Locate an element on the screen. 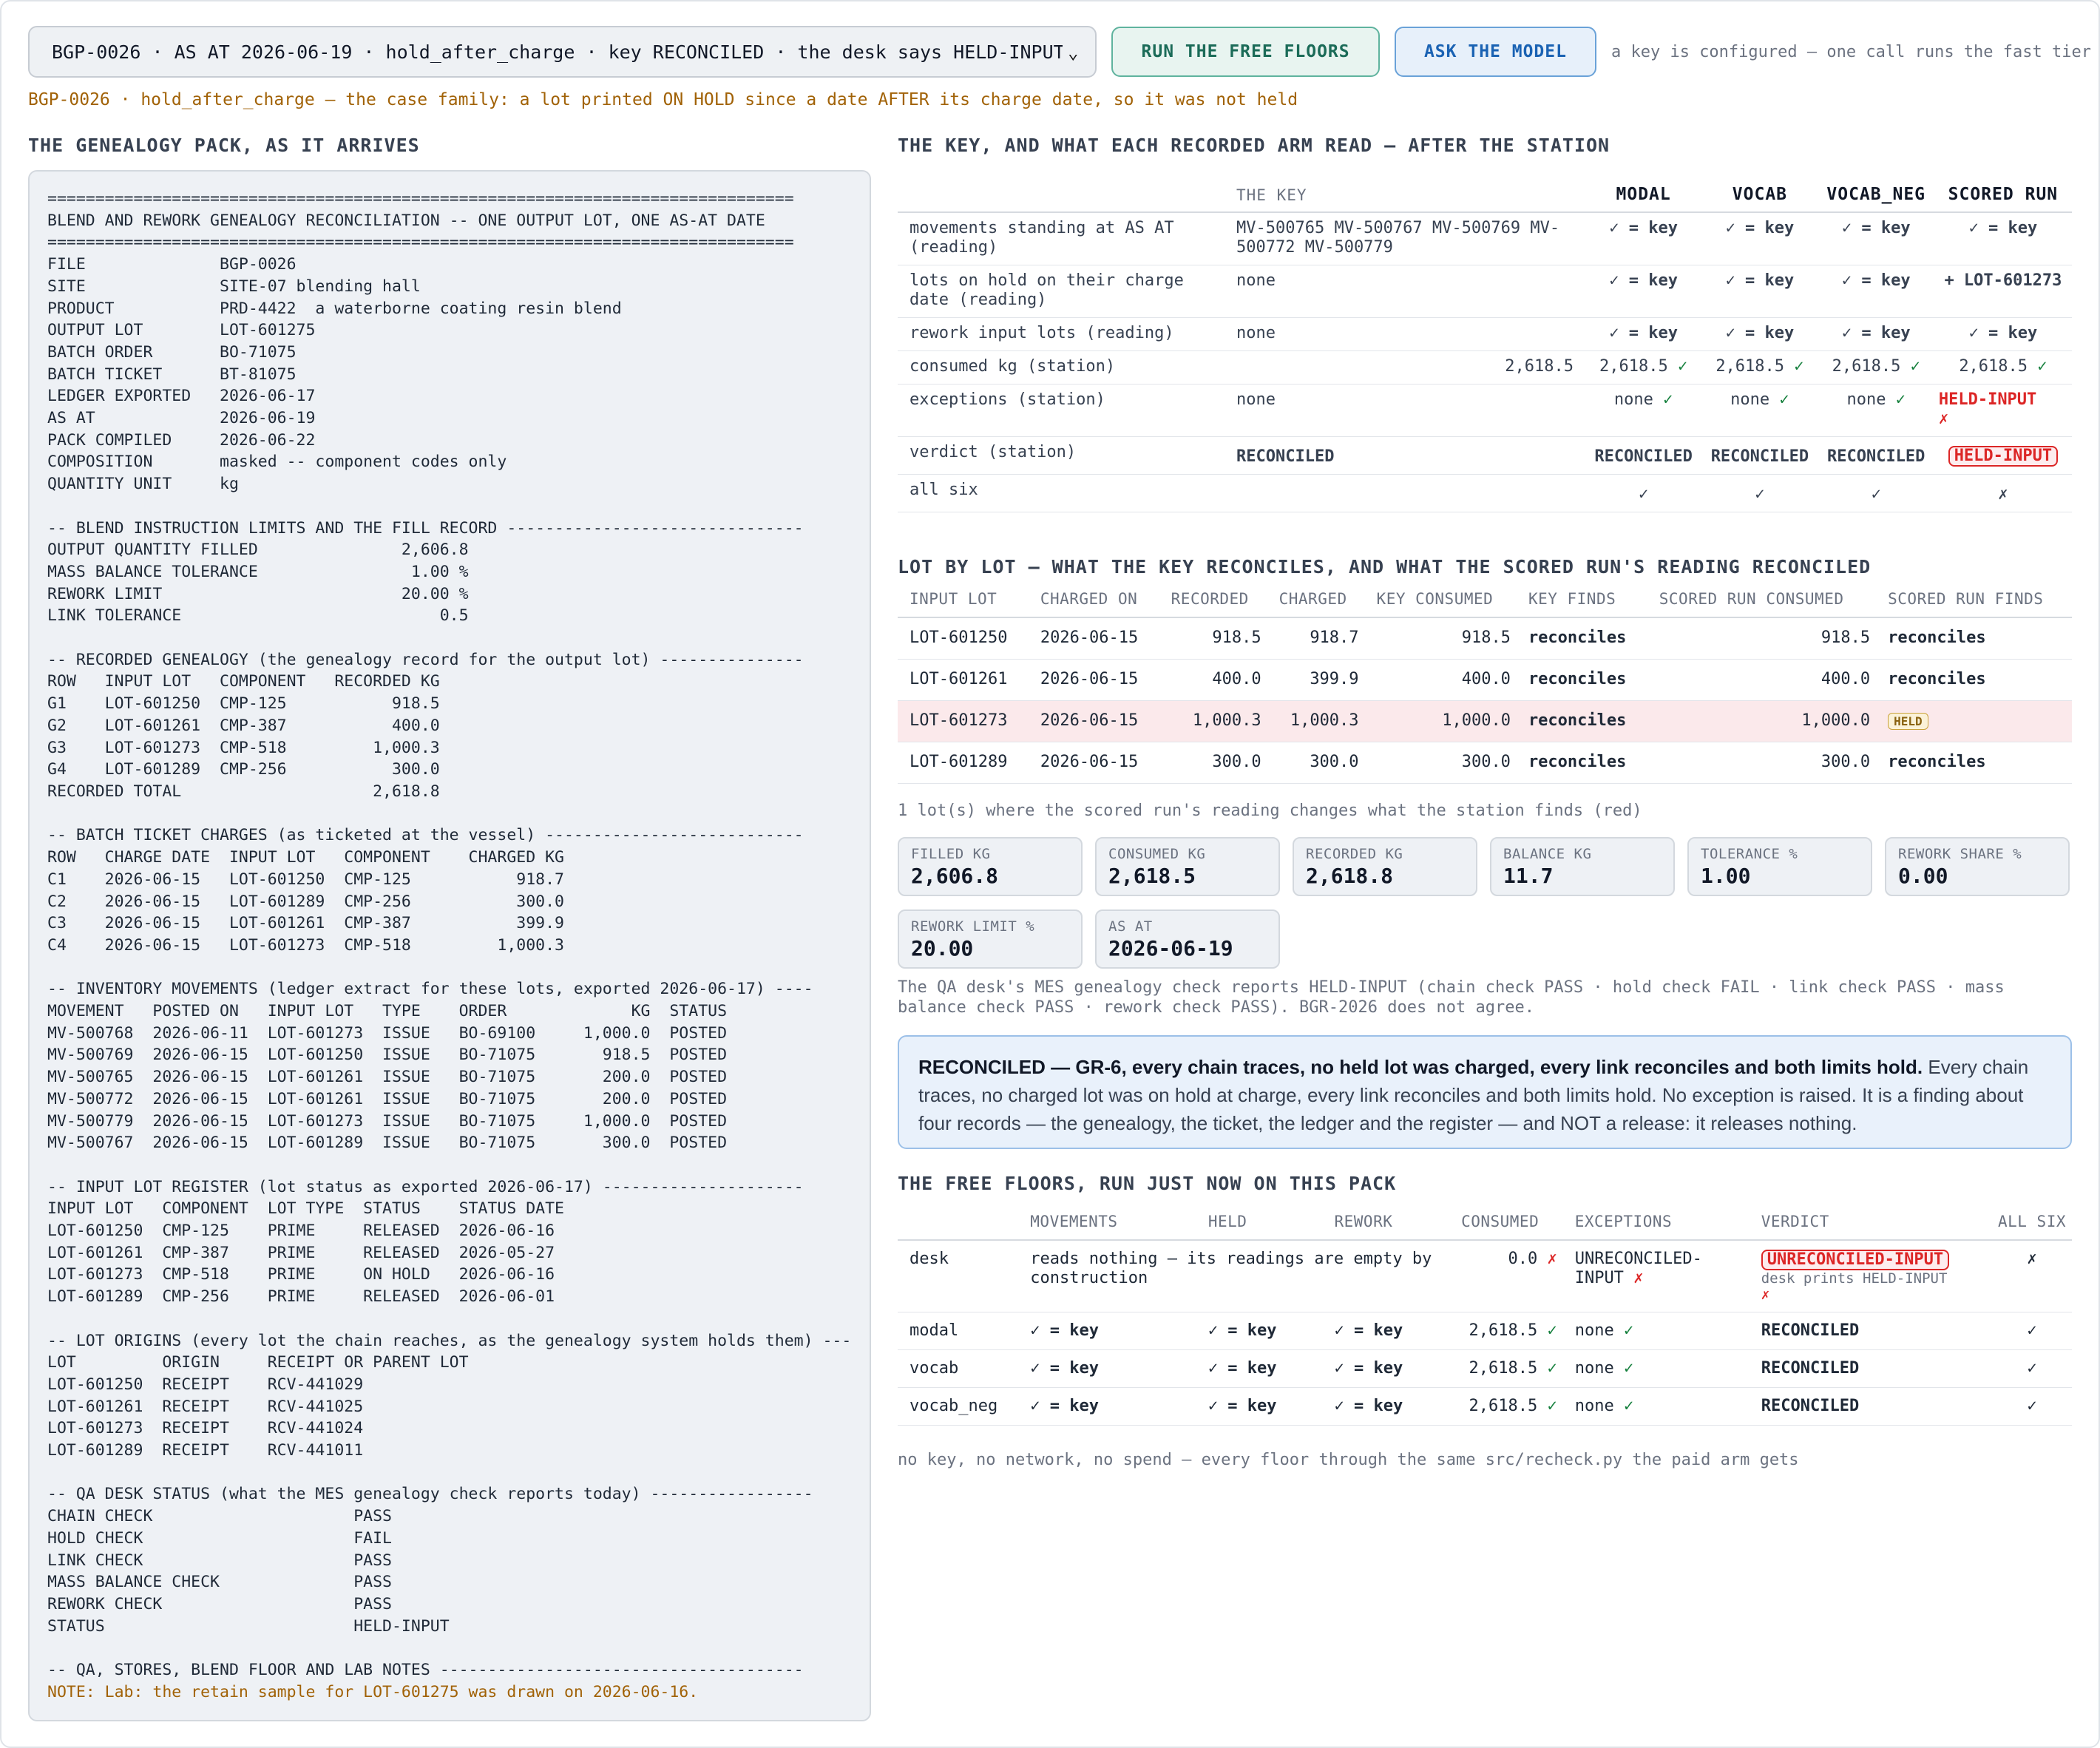 The image size is (2100, 1748). row-label: rework input lots (reading) is located at coordinates (1065, 334).